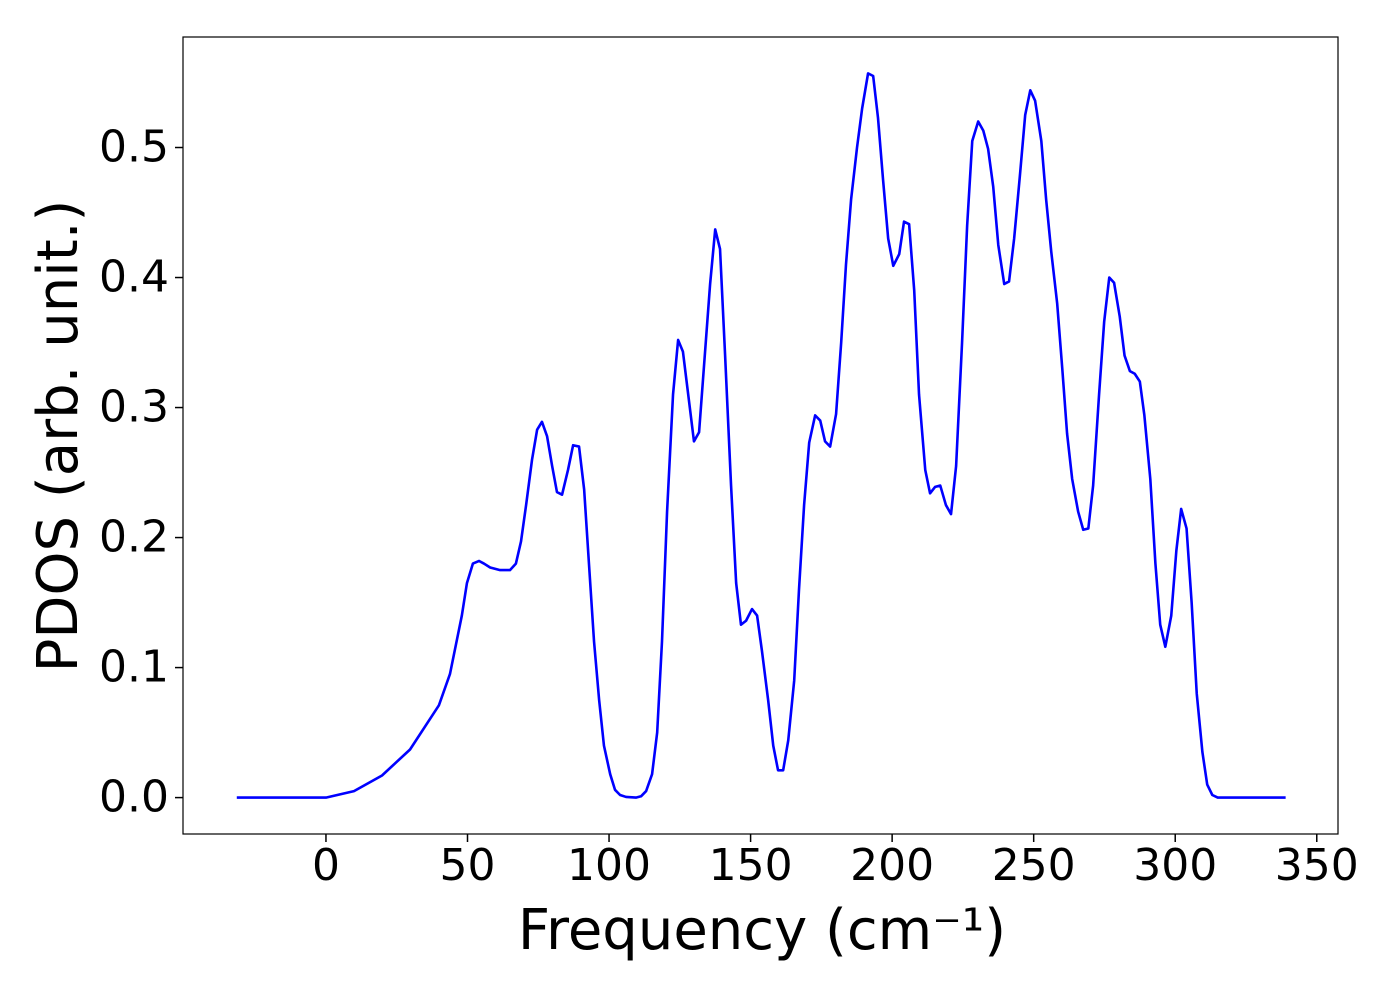 The width and height of the screenshot is (1400, 1000). Describe the element at coordinates (134, 667) in the screenshot. I see `y-tick-label: 0.1` at that location.